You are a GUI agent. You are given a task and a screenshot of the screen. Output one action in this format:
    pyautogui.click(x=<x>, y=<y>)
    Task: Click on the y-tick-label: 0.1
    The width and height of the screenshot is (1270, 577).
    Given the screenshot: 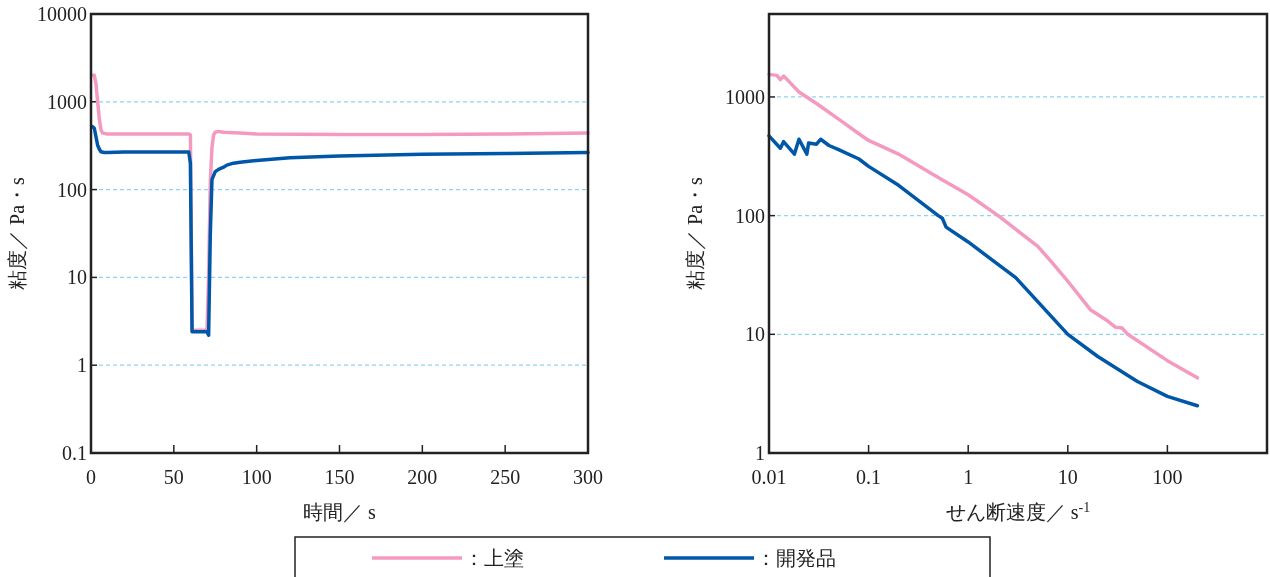 What is the action you would take?
    pyautogui.click(x=74, y=453)
    